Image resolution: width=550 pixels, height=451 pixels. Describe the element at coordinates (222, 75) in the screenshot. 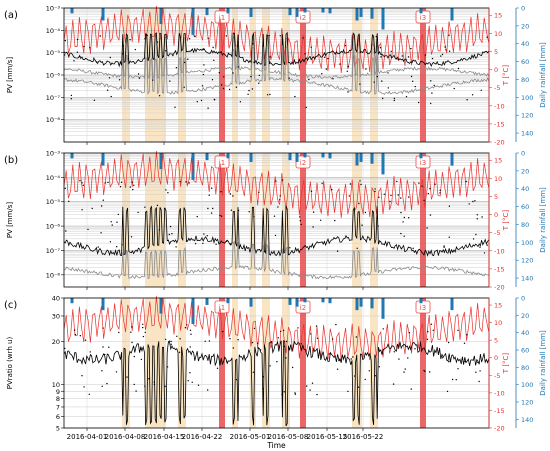

I see `event-band` at that location.